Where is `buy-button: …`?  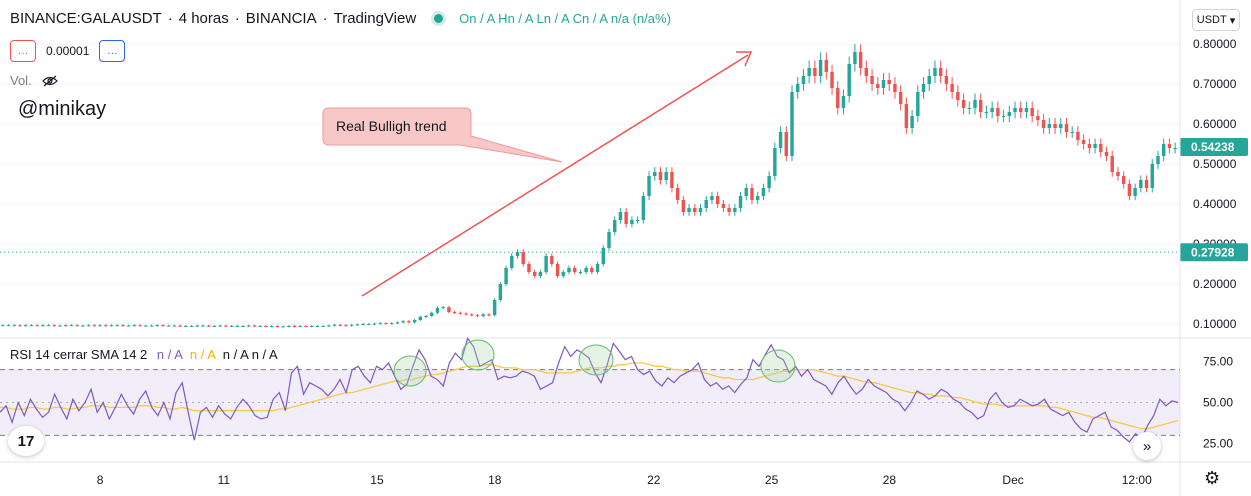 buy-button: … is located at coordinates (112, 51).